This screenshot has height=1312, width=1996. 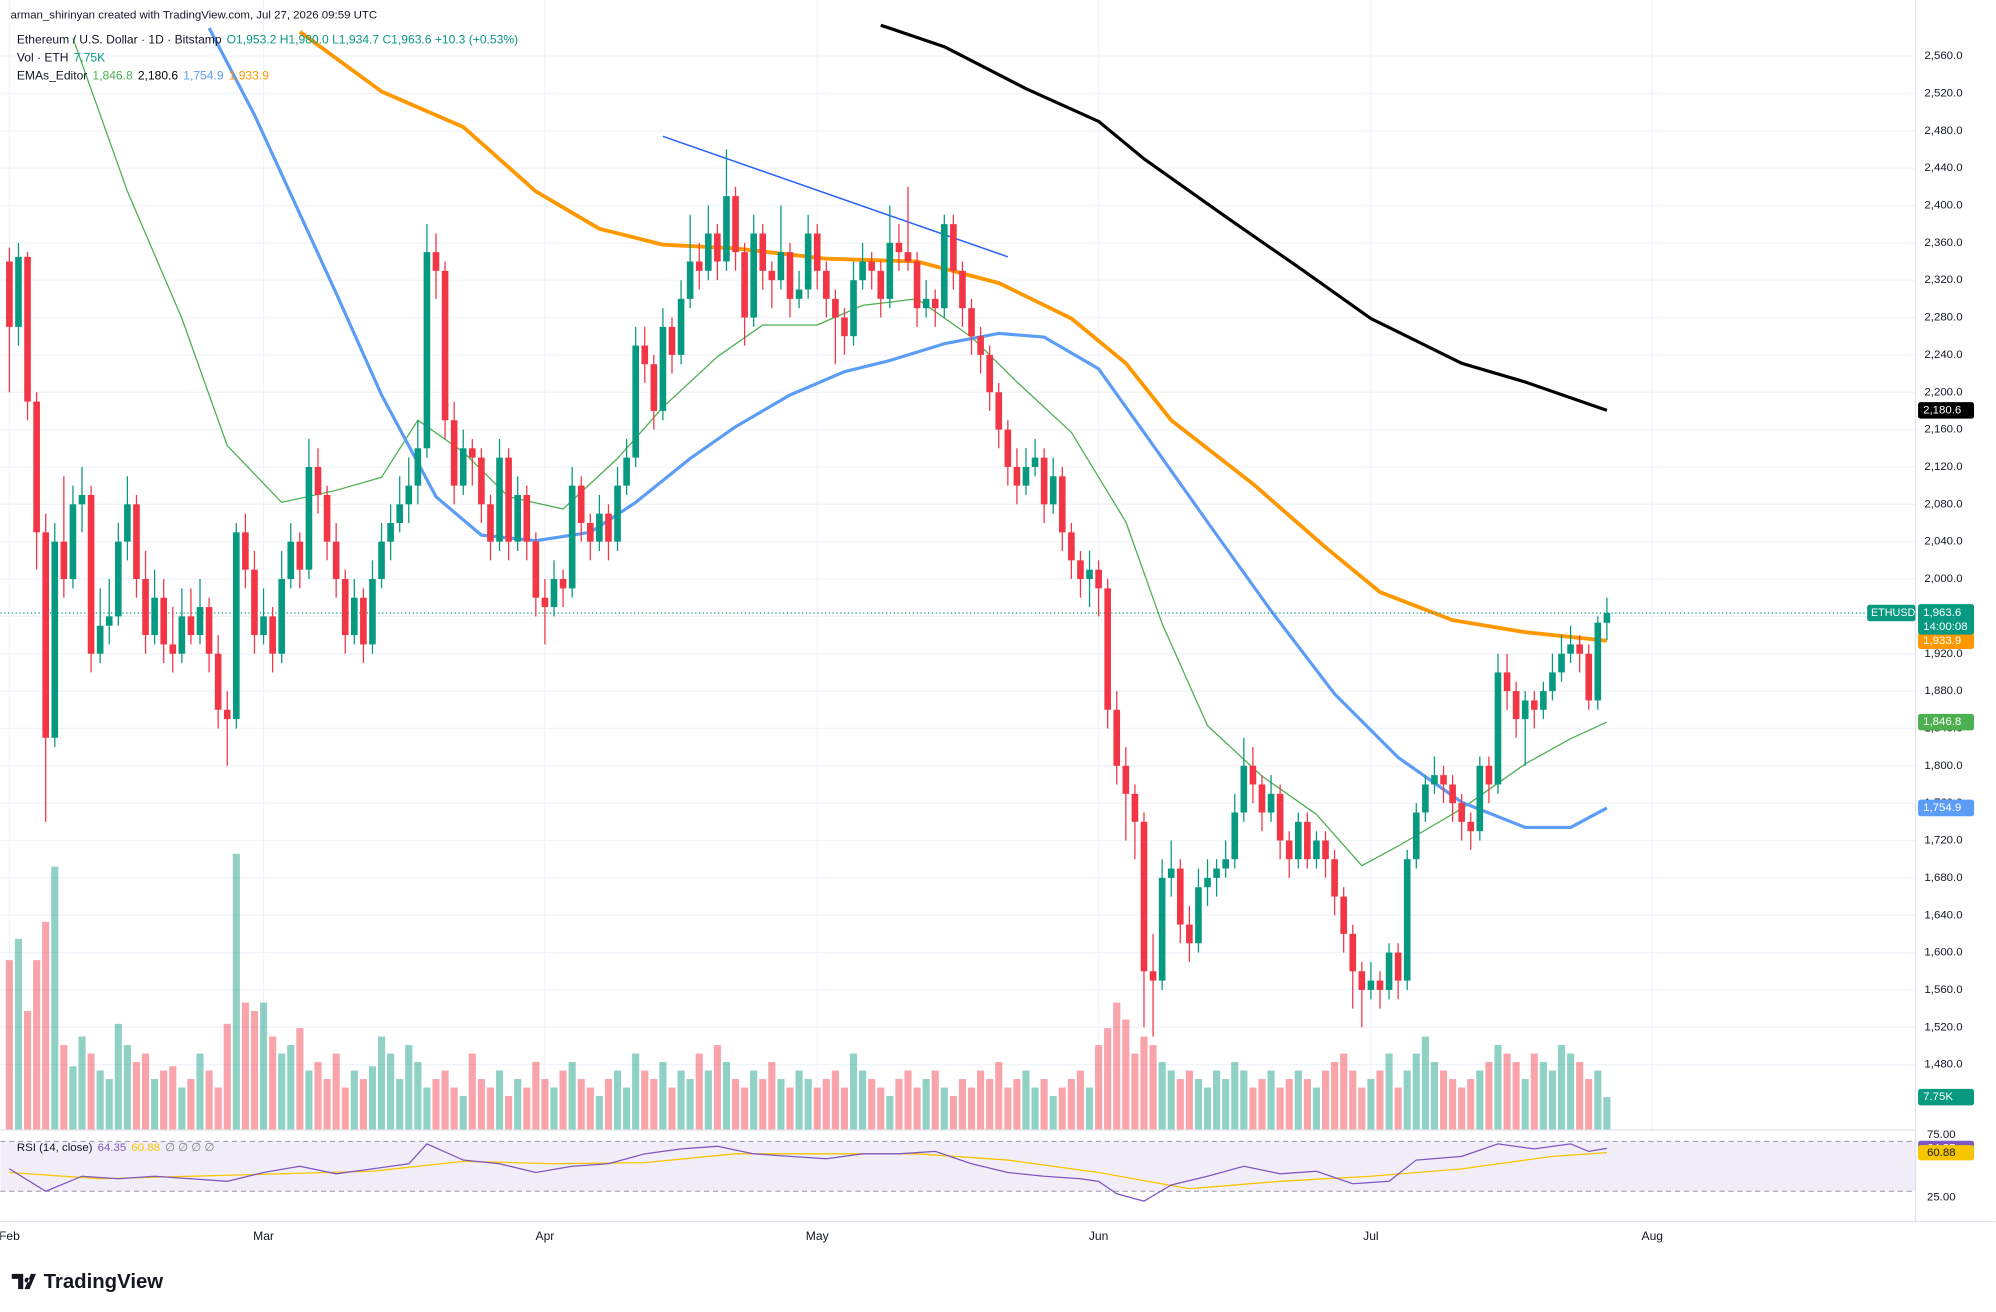 I want to click on y-tick-label: 1,800.0, so click(x=1943, y=766).